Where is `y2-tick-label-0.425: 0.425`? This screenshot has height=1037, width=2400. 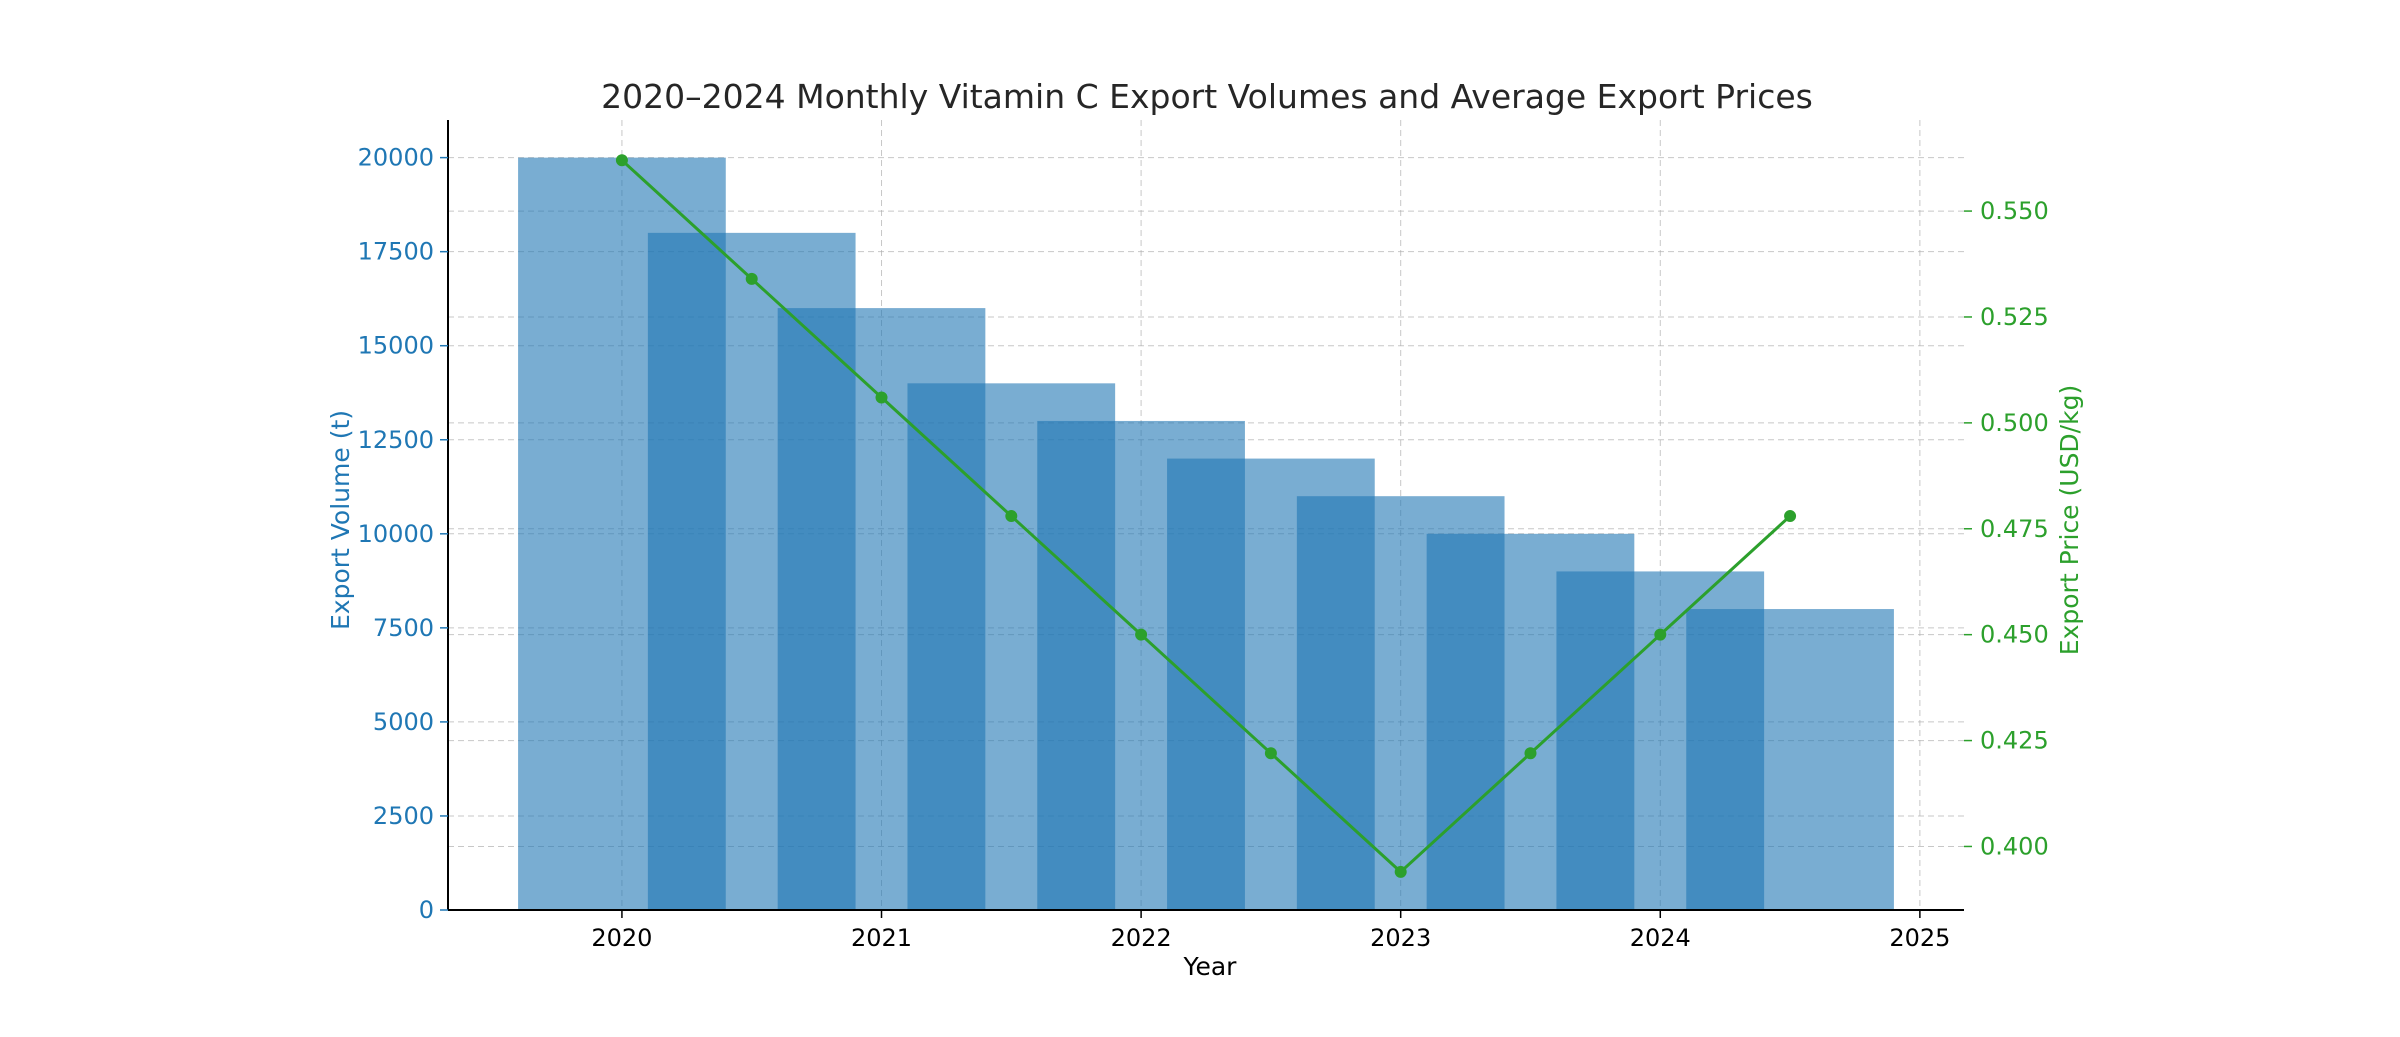 y2-tick-label-0.425: 0.425 is located at coordinates (2014, 741).